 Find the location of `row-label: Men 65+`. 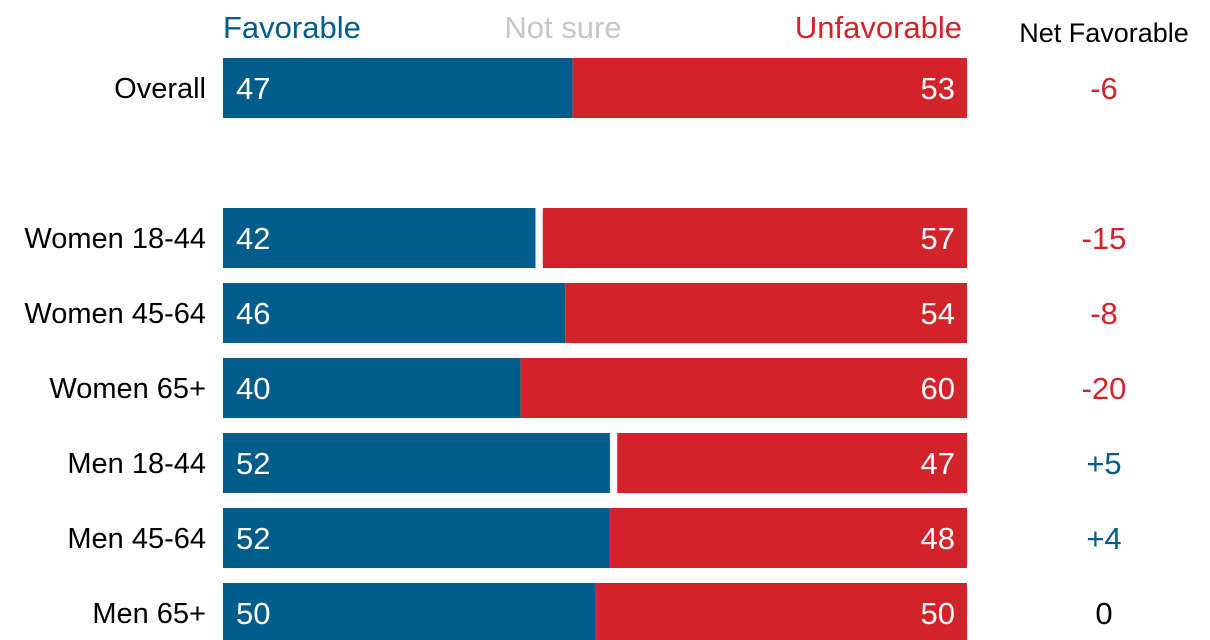

row-label: Men 65+ is located at coordinates (149, 614).